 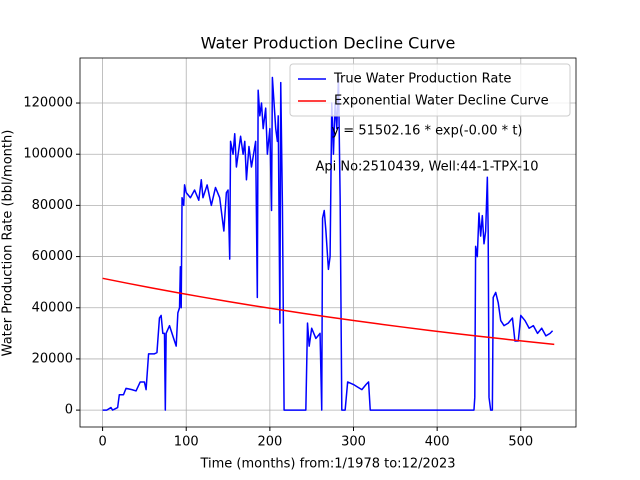 What do you see at coordinates (186, 442) in the screenshot?
I see `x-tick-label: 100` at bounding box center [186, 442].